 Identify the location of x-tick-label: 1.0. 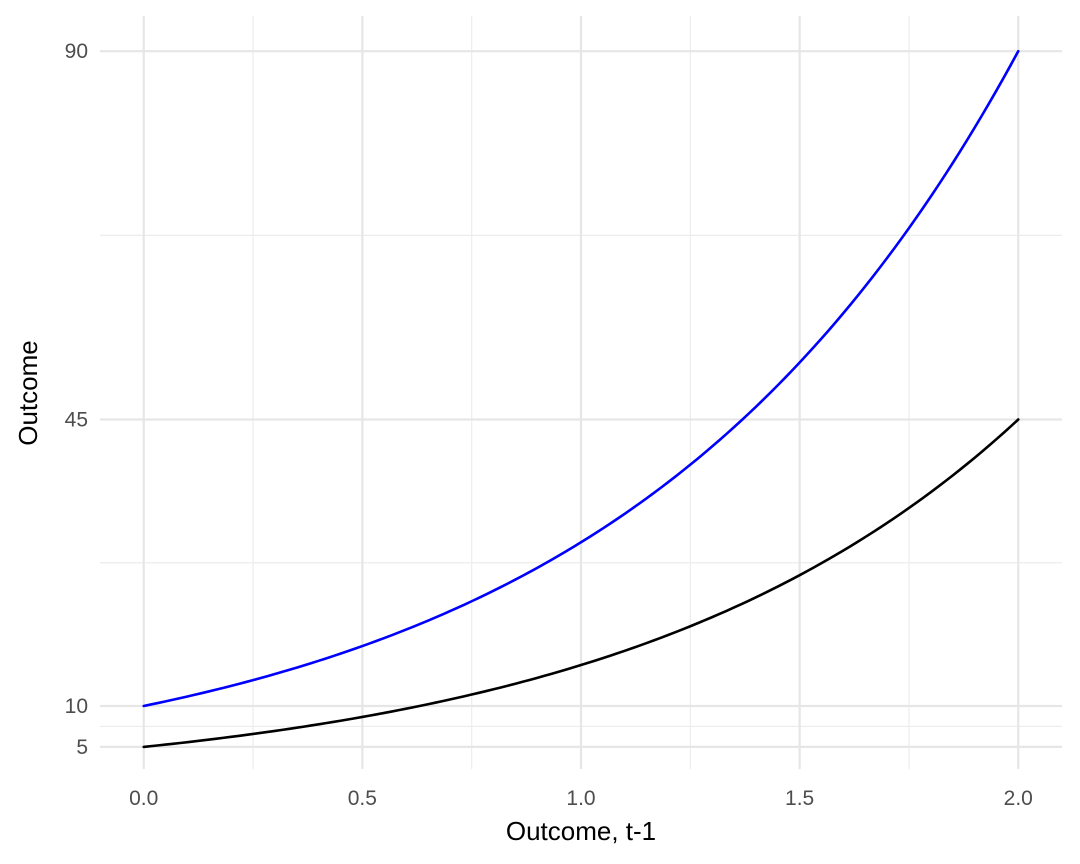
(580, 798).